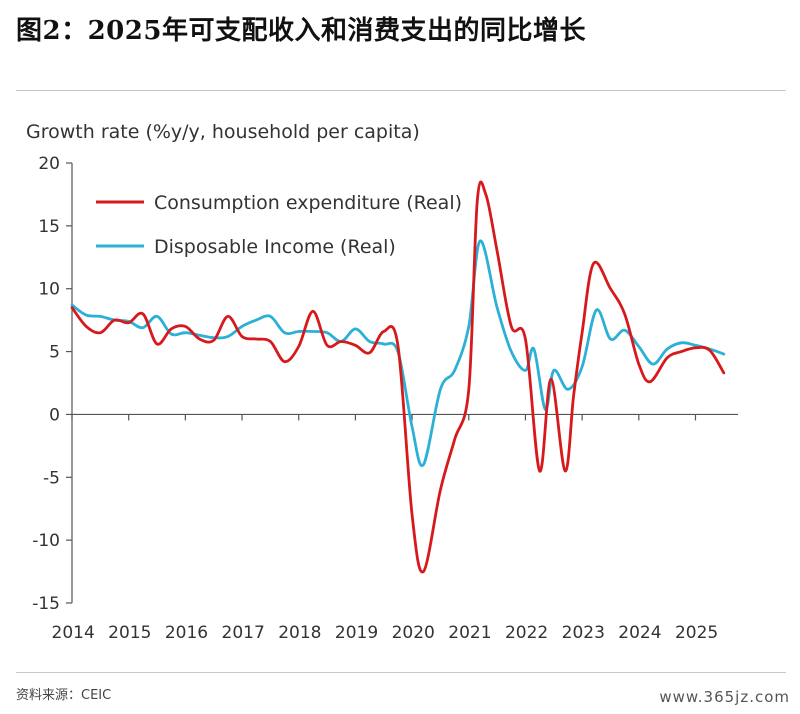 The width and height of the screenshot is (800, 714). What do you see at coordinates (308, 203) in the screenshot?
I see `legend-consumption-label: Consumption expenditure (Real)` at bounding box center [308, 203].